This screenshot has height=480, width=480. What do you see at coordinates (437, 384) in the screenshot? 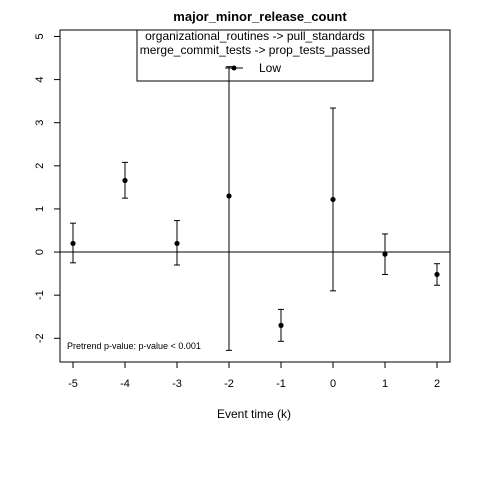
I see `x-tick-label: 2` at bounding box center [437, 384].